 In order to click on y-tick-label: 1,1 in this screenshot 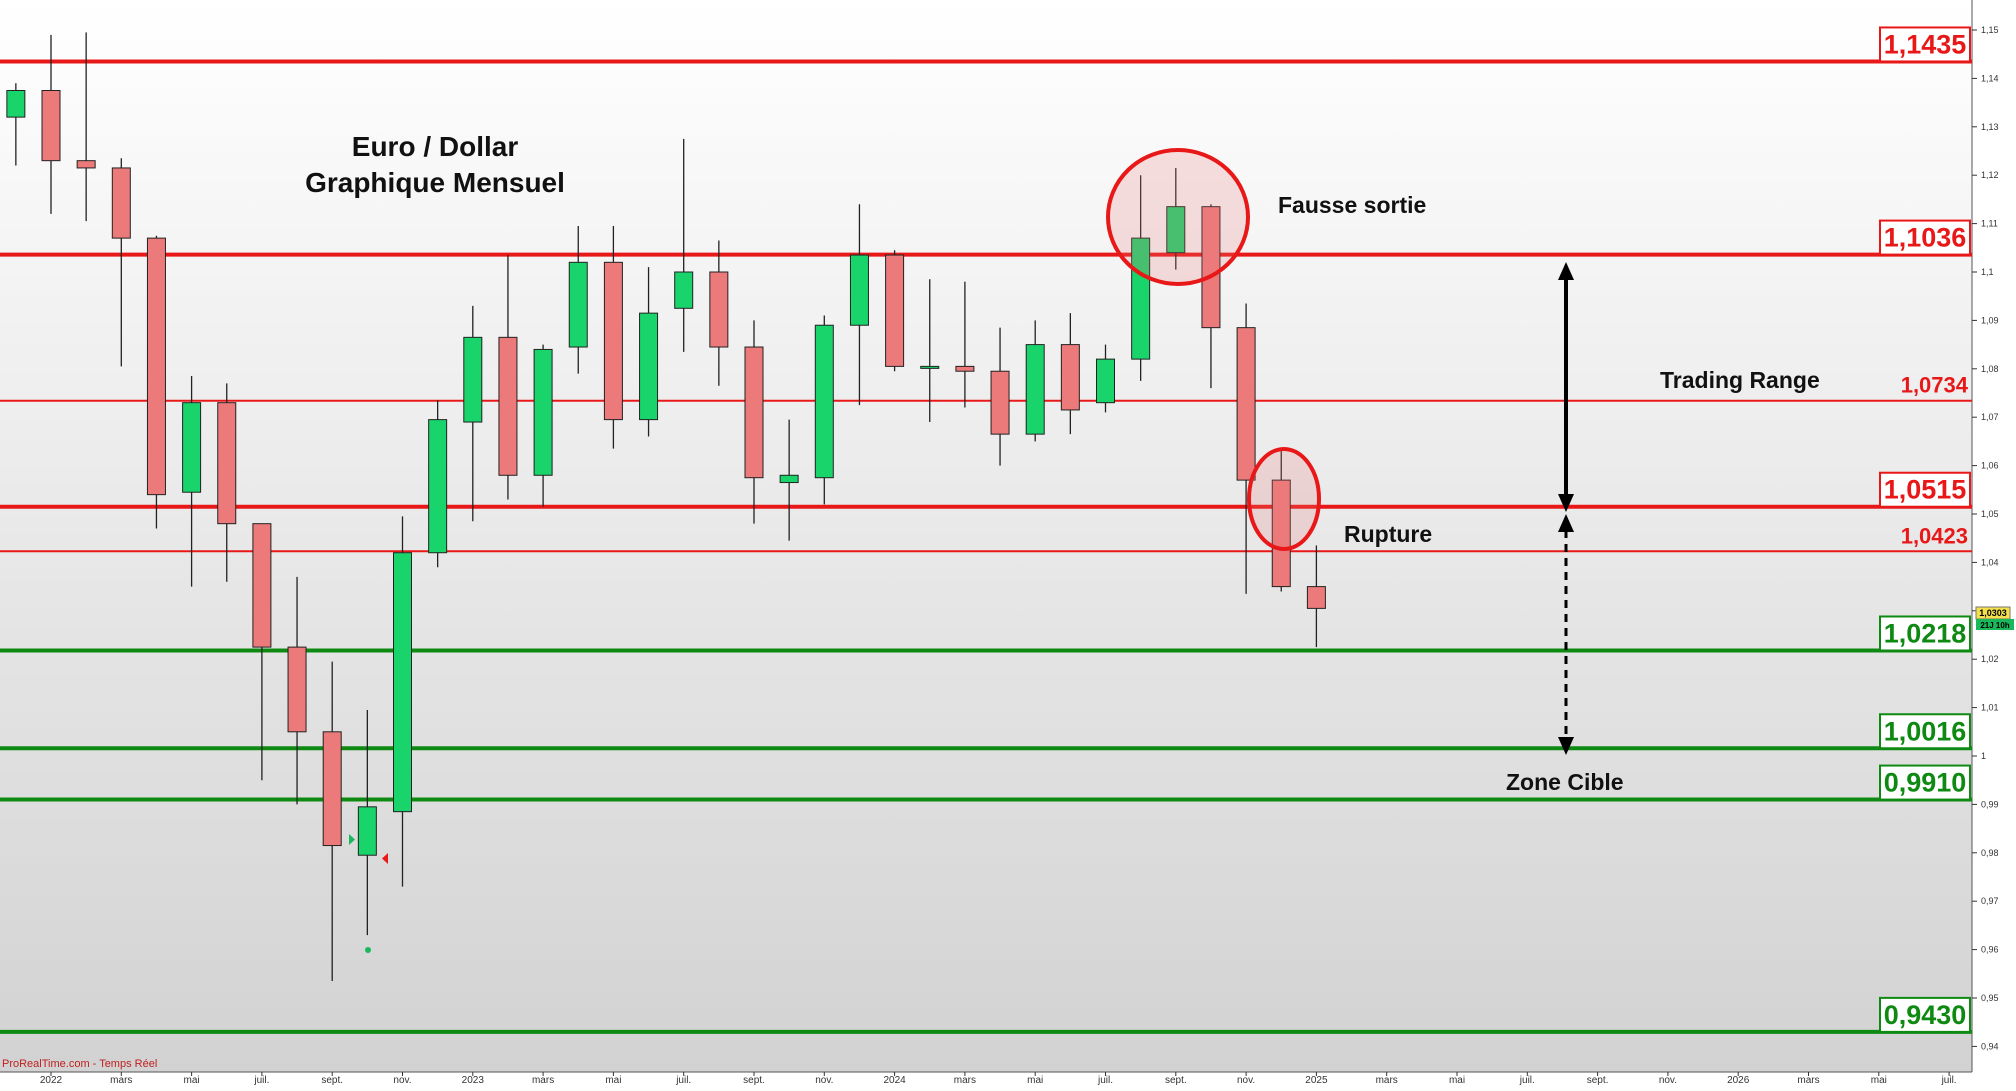, I will do `click(1987, 272)`.